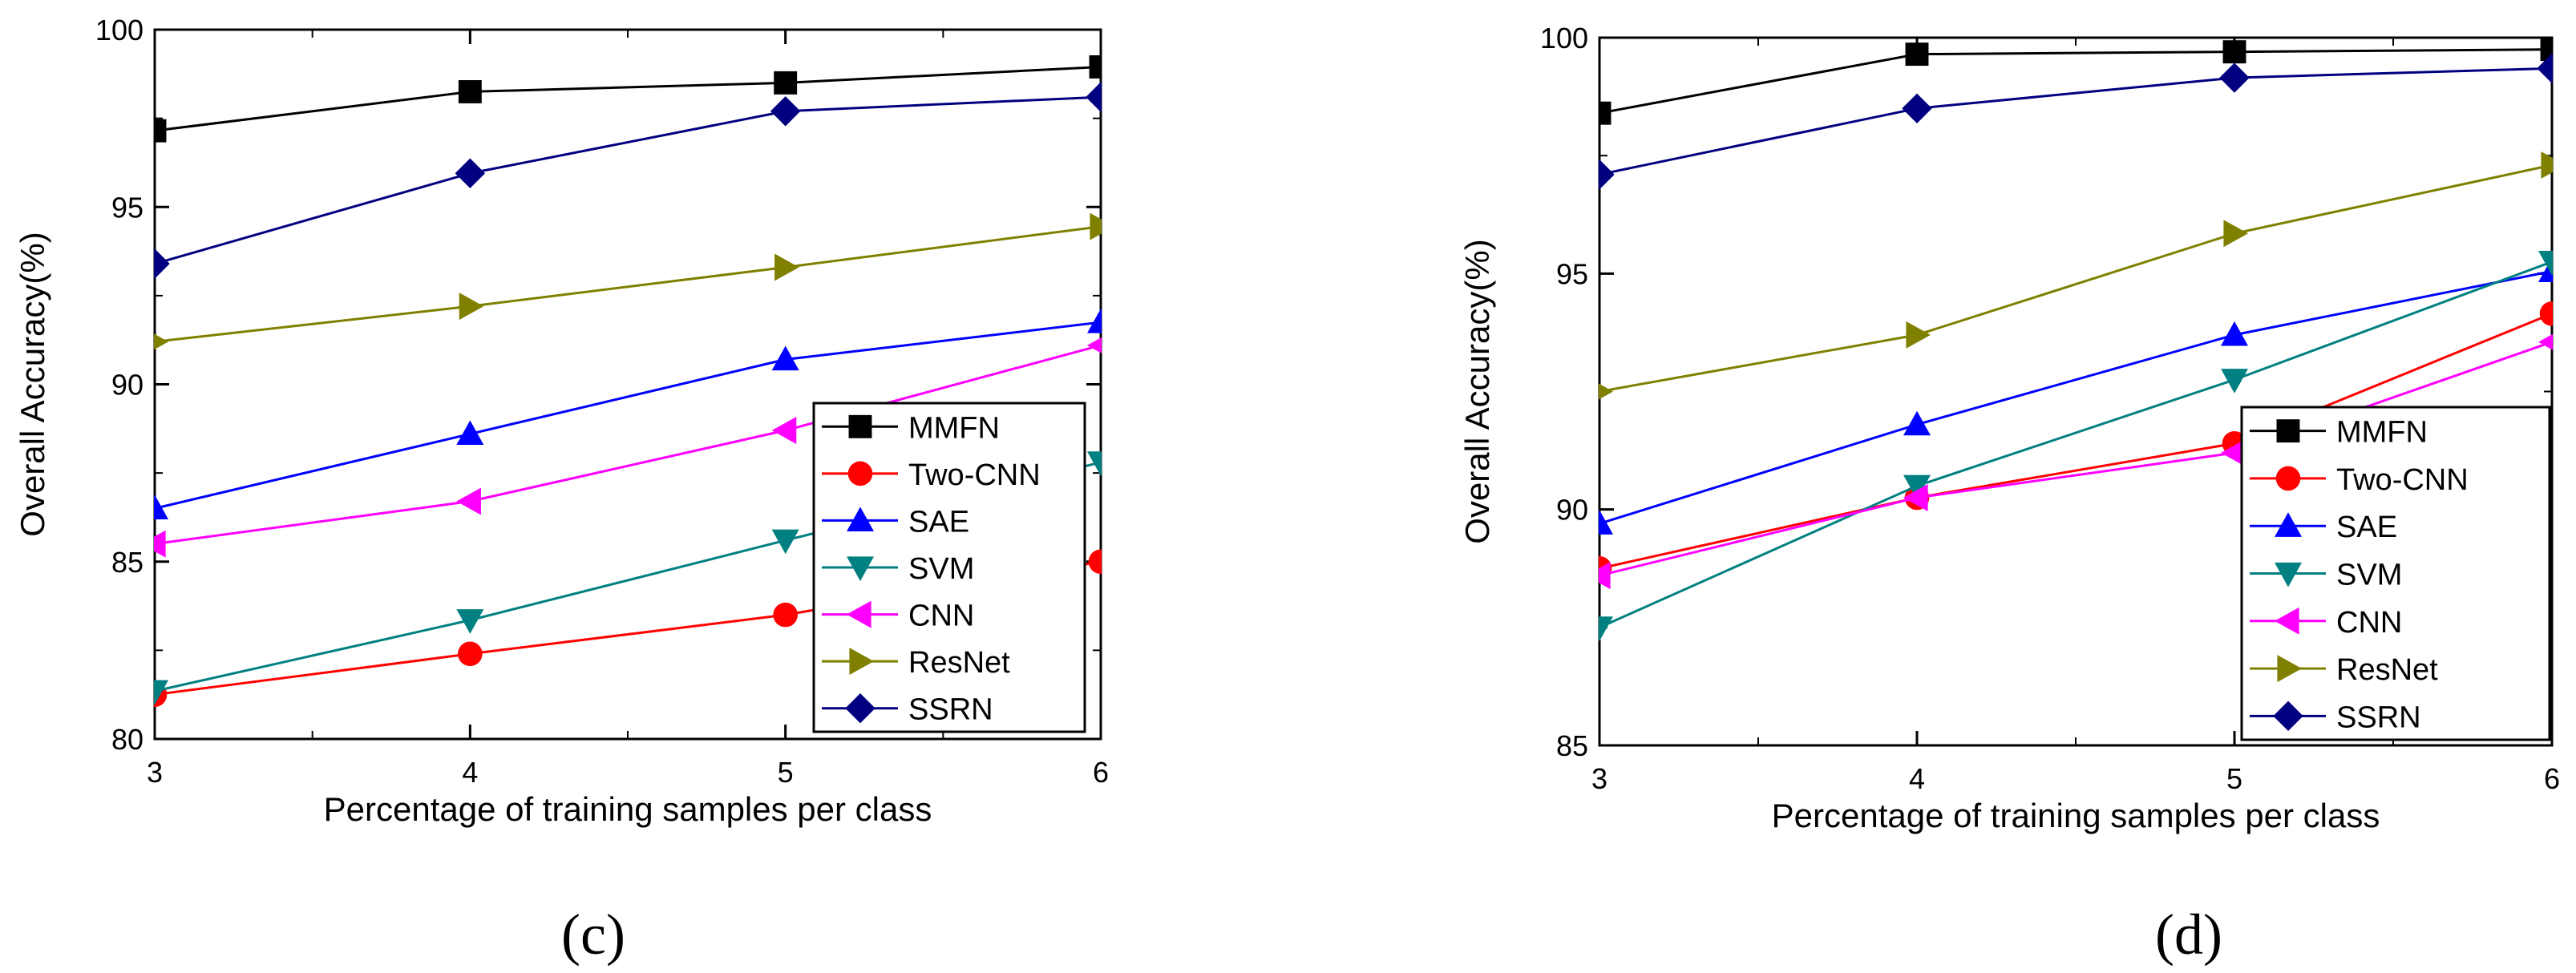 The image size is (2576, 973). What do you see at coordinates (155, 772) in the screenshot?
I see `x-tick-label: 3` at bounding box center [155, 772].